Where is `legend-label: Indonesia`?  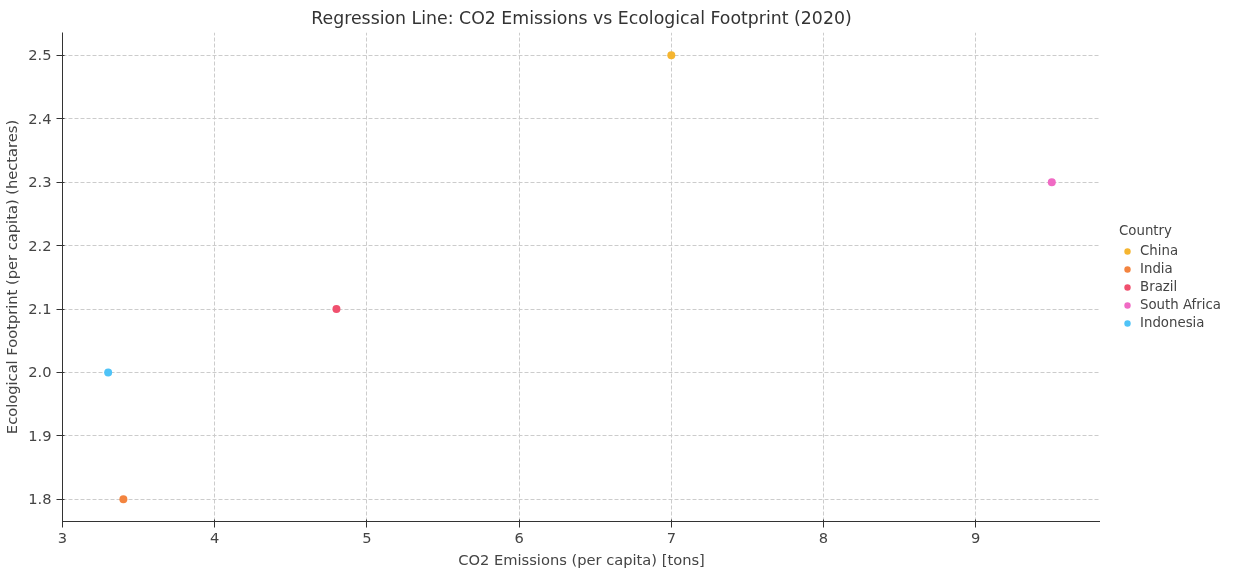 legend-label: Indonesia is located at coordinates (1172, 322).